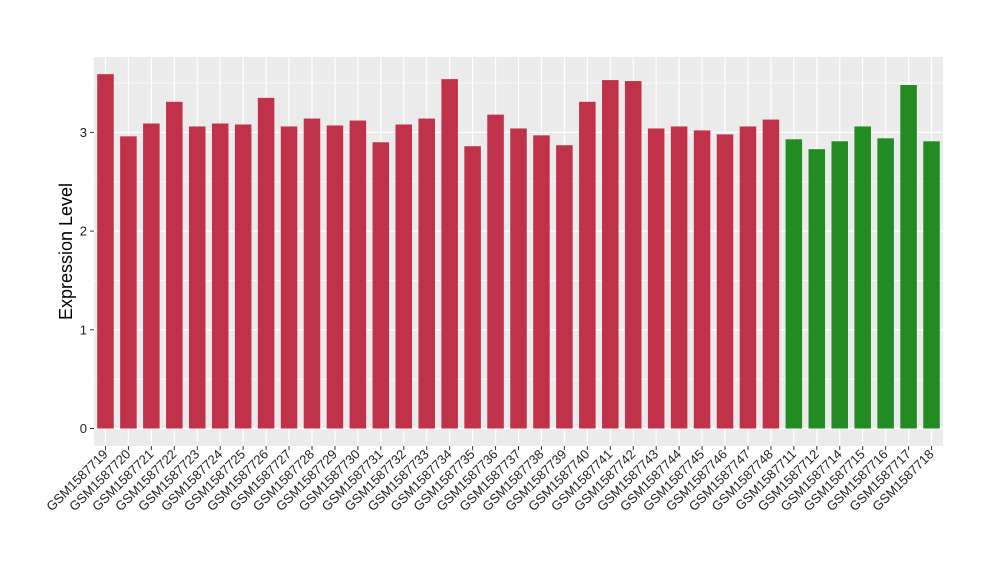  What do you see at coordinates (87, 280) in the screenshot?
I see `y-axis: 0 1 2 3` at bounding box center [87, 280].